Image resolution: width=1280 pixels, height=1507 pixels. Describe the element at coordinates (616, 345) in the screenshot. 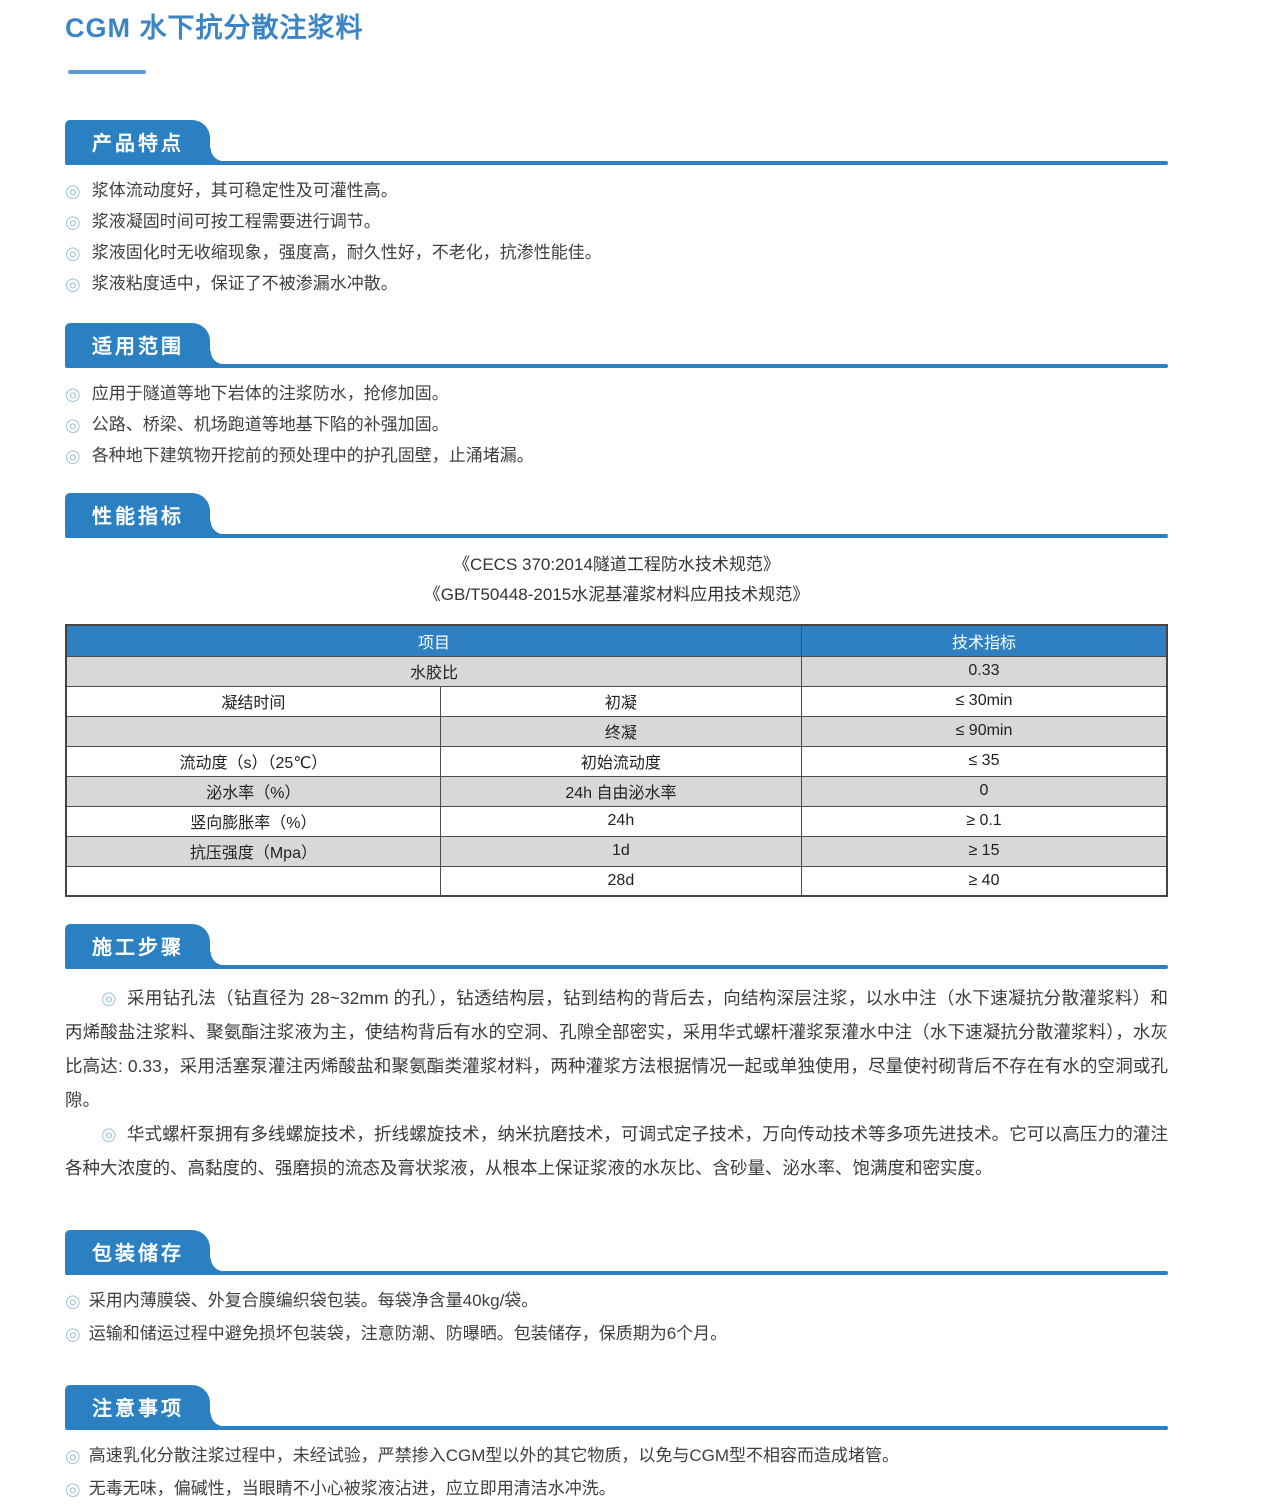

I see `section-head-scope: 适用范围` at that location.